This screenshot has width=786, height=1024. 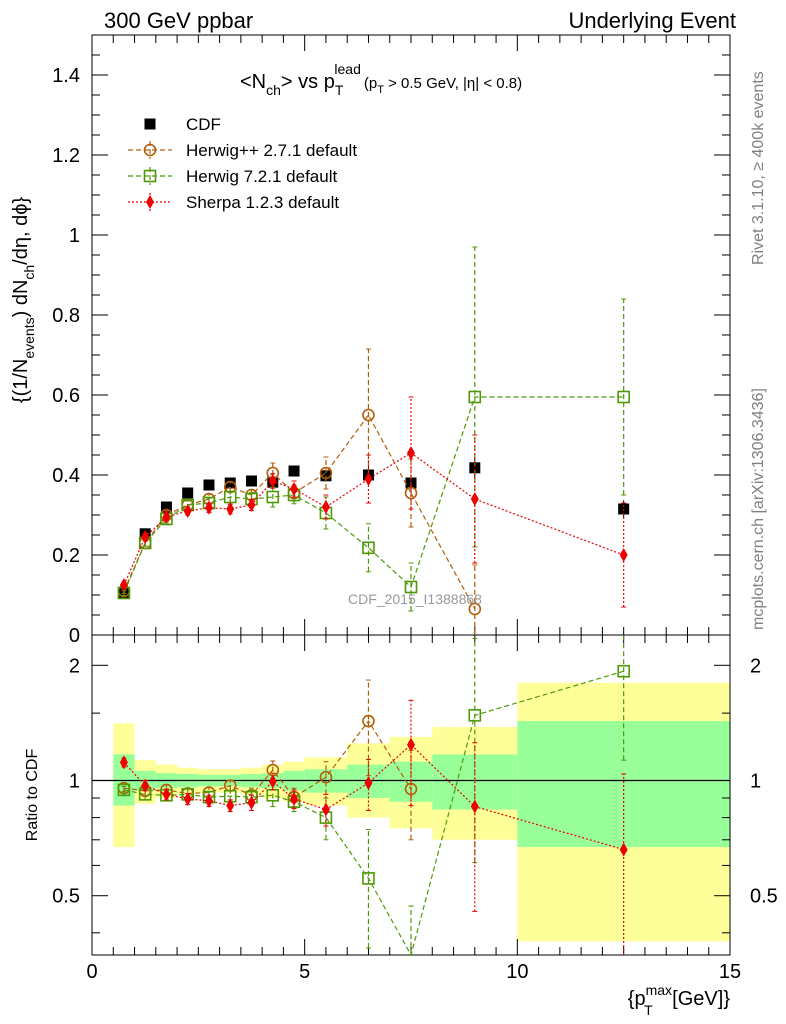 I want to click on ratio-tick-label-right: 1, so click(x=755, y=782).